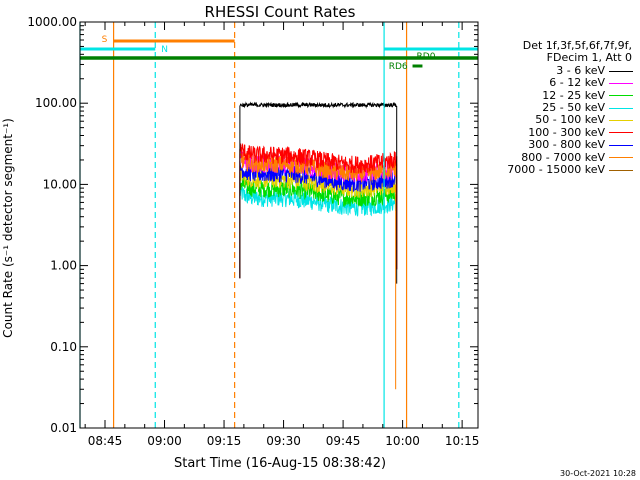 The height and width of the screenshot is (480, 640). I want to click on legend-entry: 50 - 100 keV, so click(557, 120).